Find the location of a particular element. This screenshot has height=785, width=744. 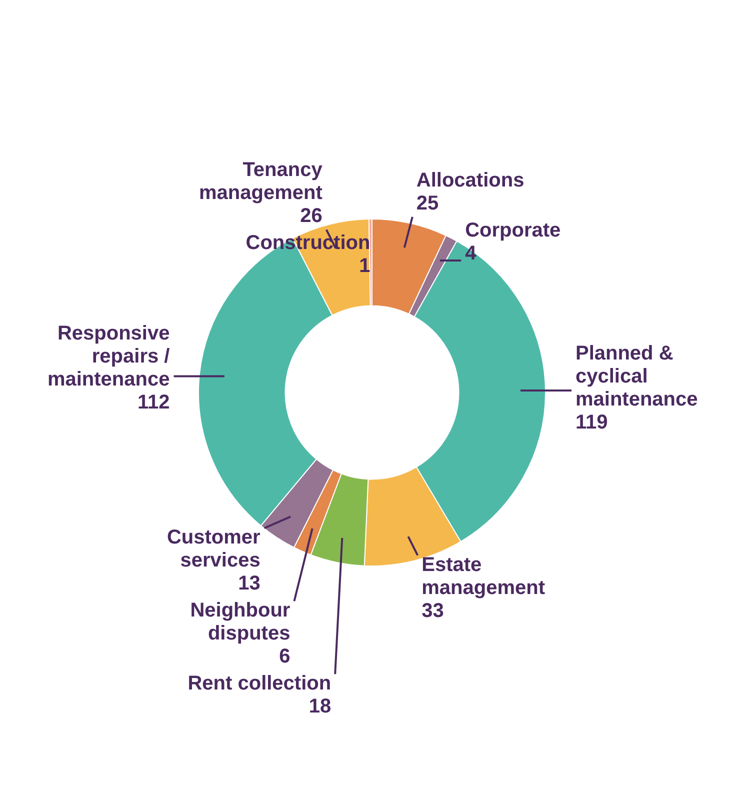

data-label: 112 is located at coordinates (153, 403).